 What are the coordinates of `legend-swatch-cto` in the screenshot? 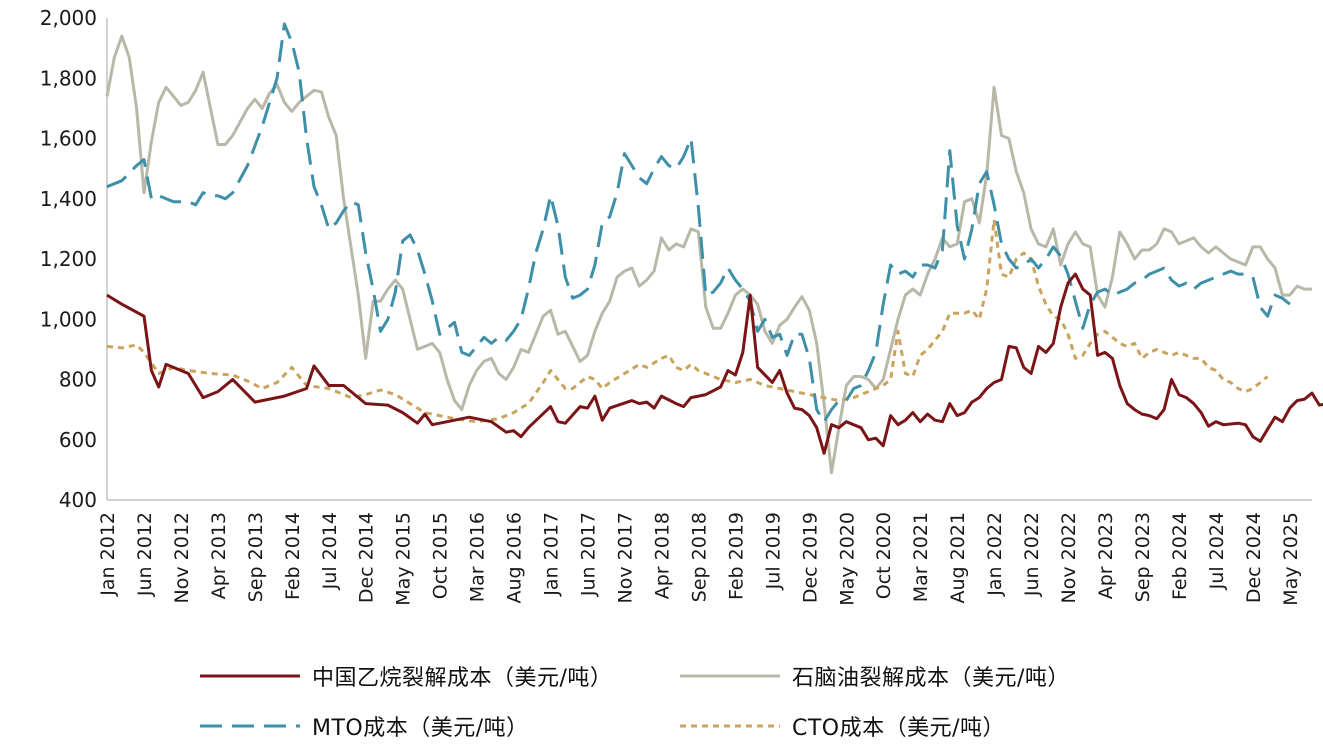 It's located at (730, 726).